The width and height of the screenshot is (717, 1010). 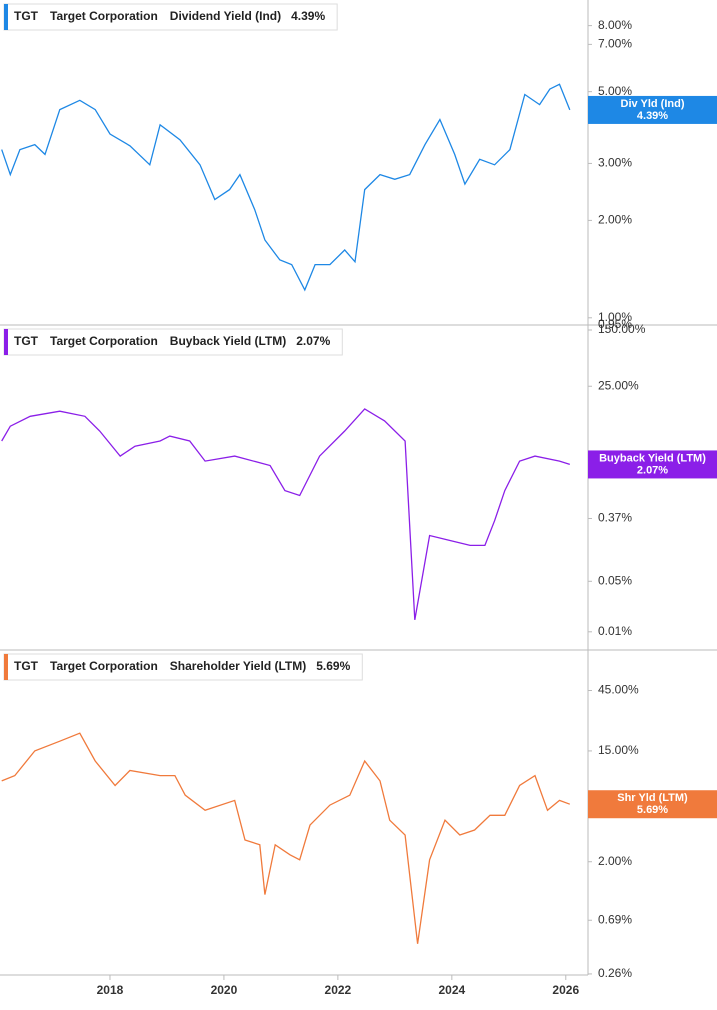 I want to click on x-tick-label: 2020, so click(x=224, y=990).